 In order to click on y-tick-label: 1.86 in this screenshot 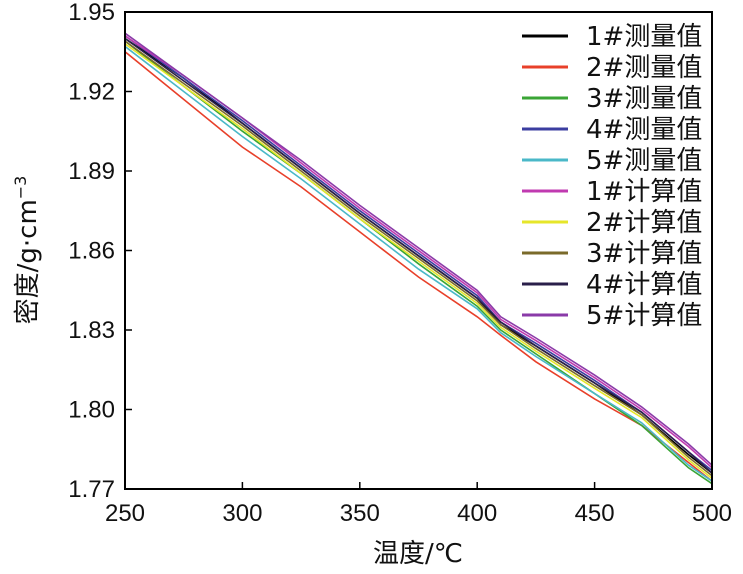, I will do `click(91, 251)`.